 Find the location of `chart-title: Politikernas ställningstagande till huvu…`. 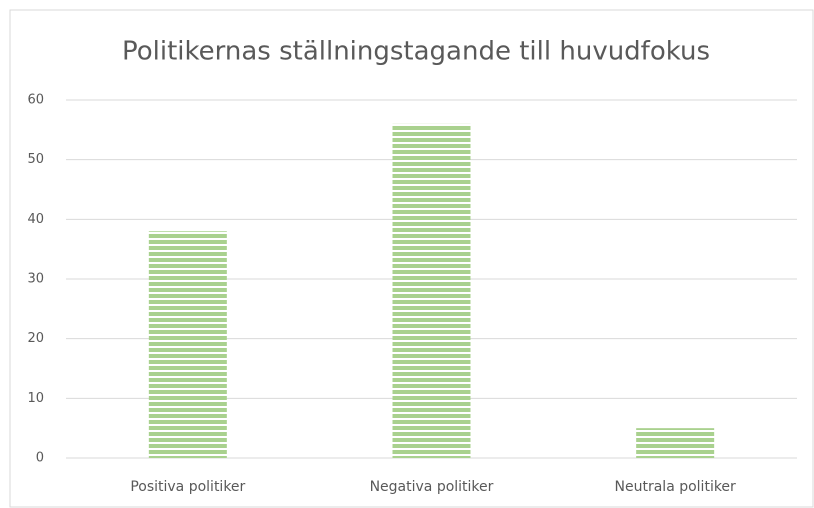

chart-title: Politikernas ställningstagande till huvu… is located at coordinates (416, 52).